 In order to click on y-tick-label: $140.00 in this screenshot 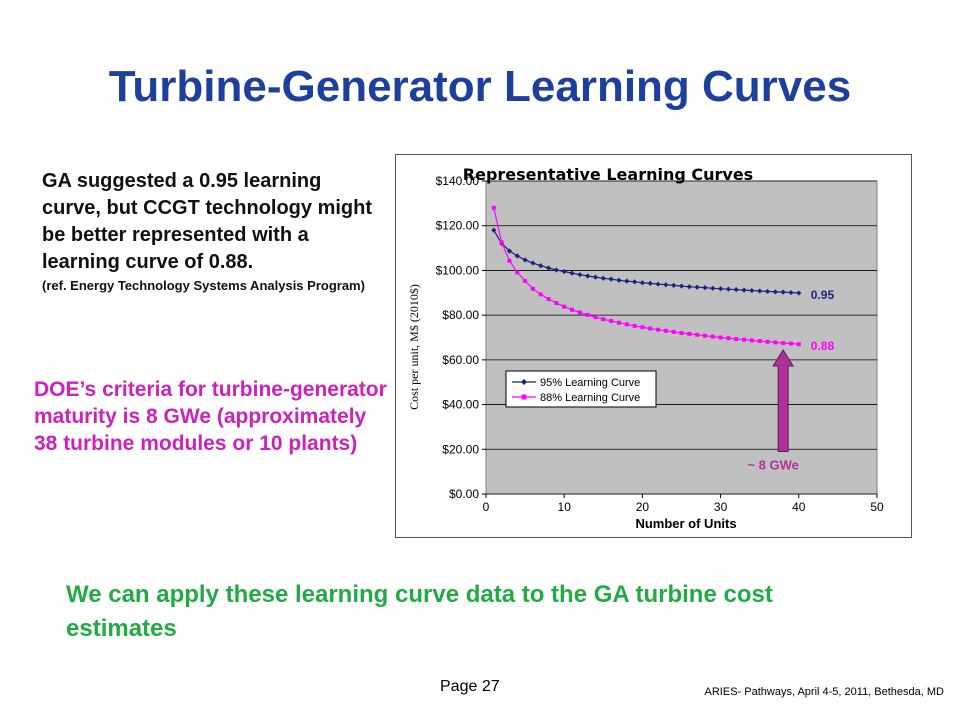, I will do `click(458, 181)`.